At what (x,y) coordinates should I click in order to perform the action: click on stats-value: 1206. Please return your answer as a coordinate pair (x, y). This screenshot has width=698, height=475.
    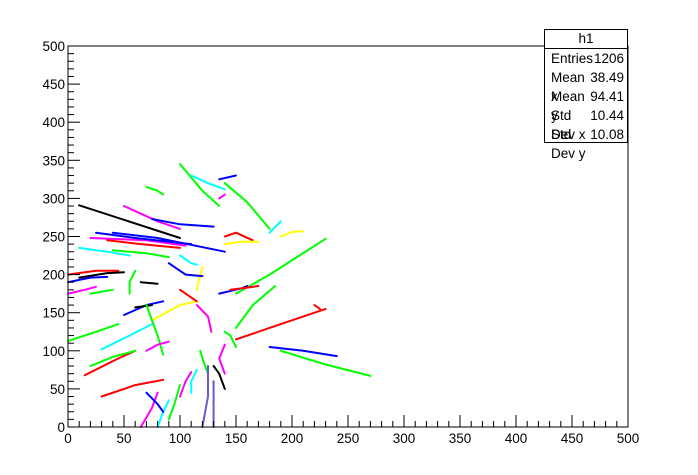
    Looking at the image, I should click on (608, 58).